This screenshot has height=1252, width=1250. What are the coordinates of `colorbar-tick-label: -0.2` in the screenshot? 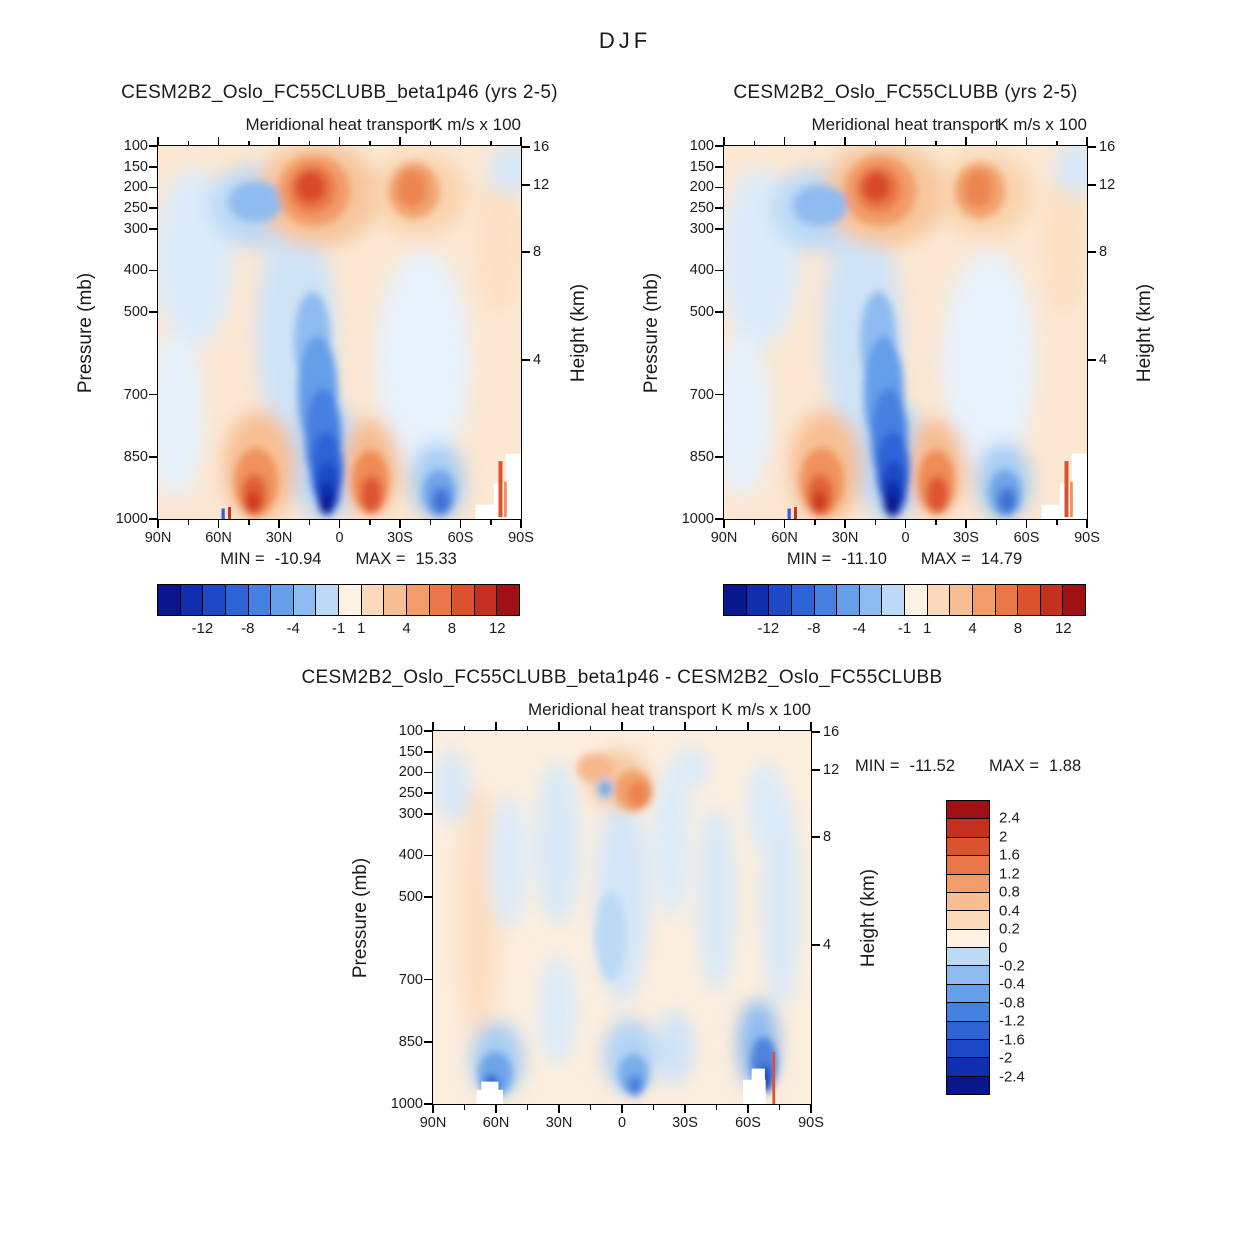 It's located at (1012, 966).